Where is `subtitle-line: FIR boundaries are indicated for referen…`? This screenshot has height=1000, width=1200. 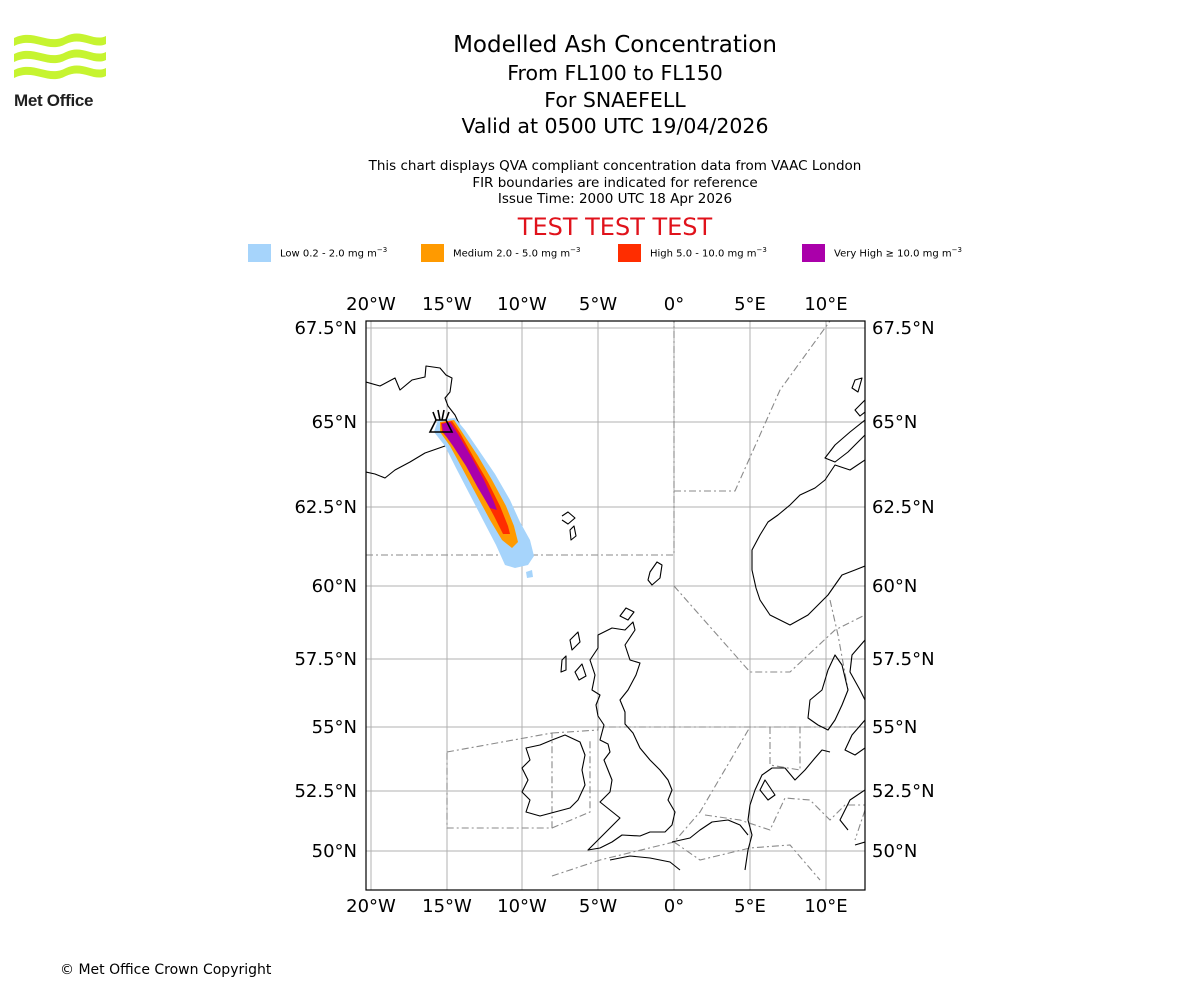
subtitle-line: FIR boundaries are indicated for referen… is located at coordinates (615, 182).